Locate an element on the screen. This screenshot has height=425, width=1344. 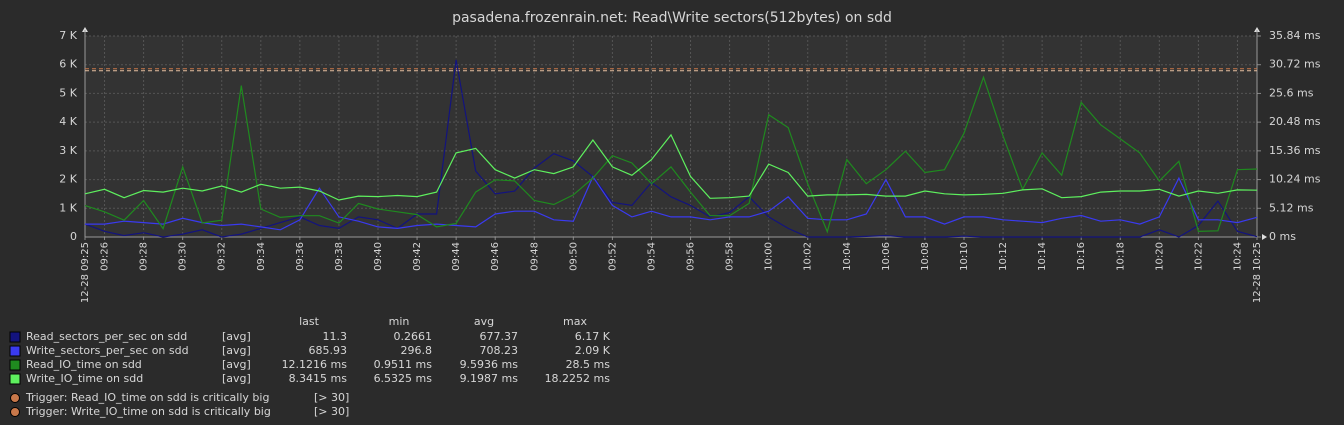
x-tick-label: 09:54 is located at coordinates (651, 256).